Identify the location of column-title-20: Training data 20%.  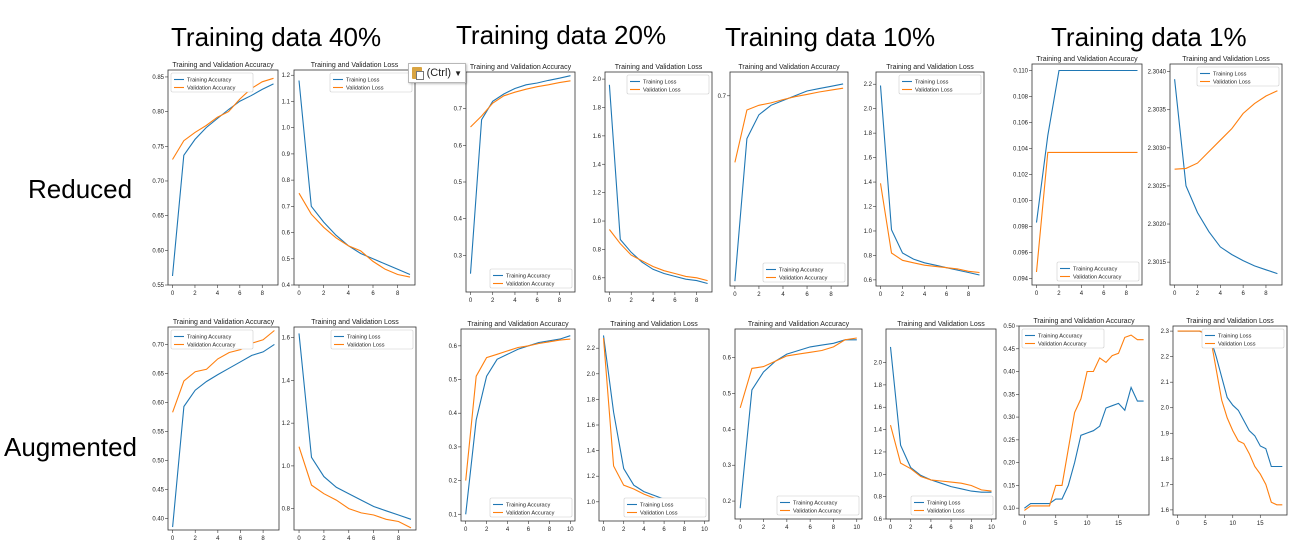
(561, 35).